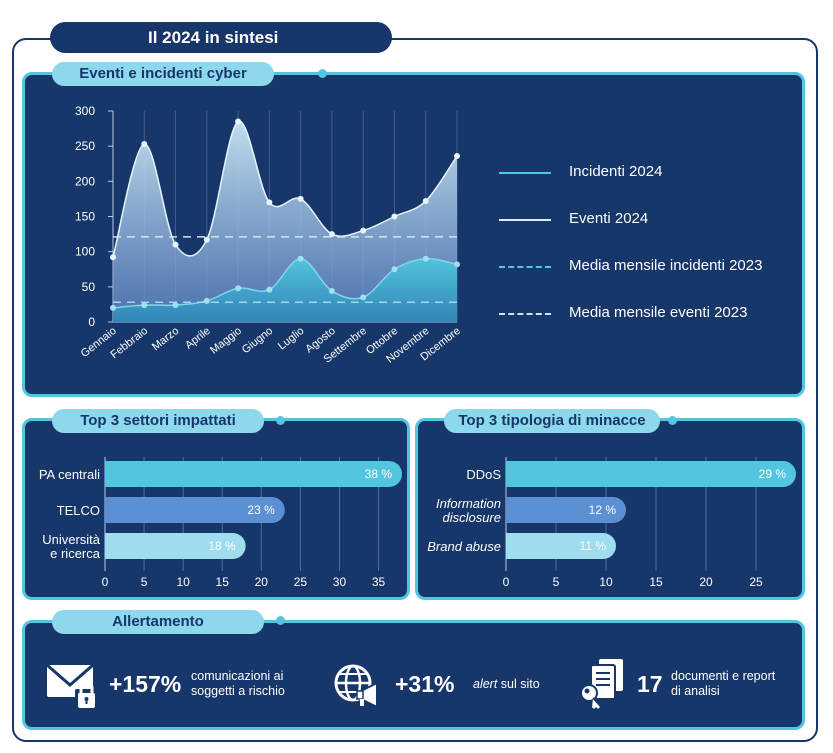 The image size is (833, 753). I want to click on threats-title-dot, so click(672, 420).